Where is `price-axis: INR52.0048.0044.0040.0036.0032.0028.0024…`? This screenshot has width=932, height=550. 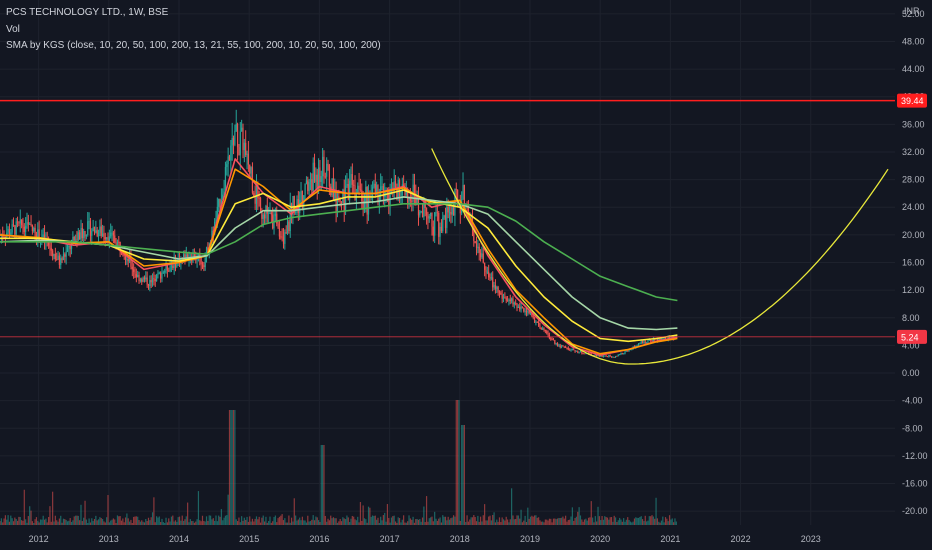
price-axis: INR52.0048.0044.0040.0036.0032.0028.0024… is located at coordinates (913, 275).